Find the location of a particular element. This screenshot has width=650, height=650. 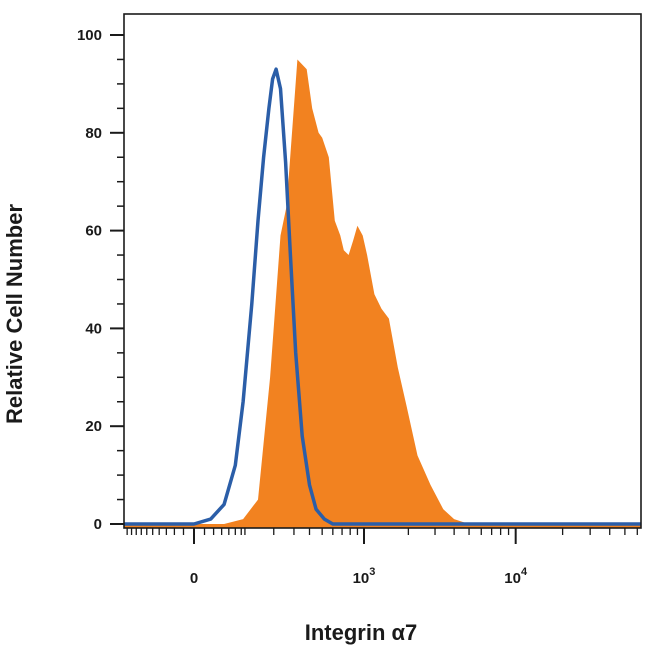

x-tick-label: 0 is located at coordinates (194, 578).